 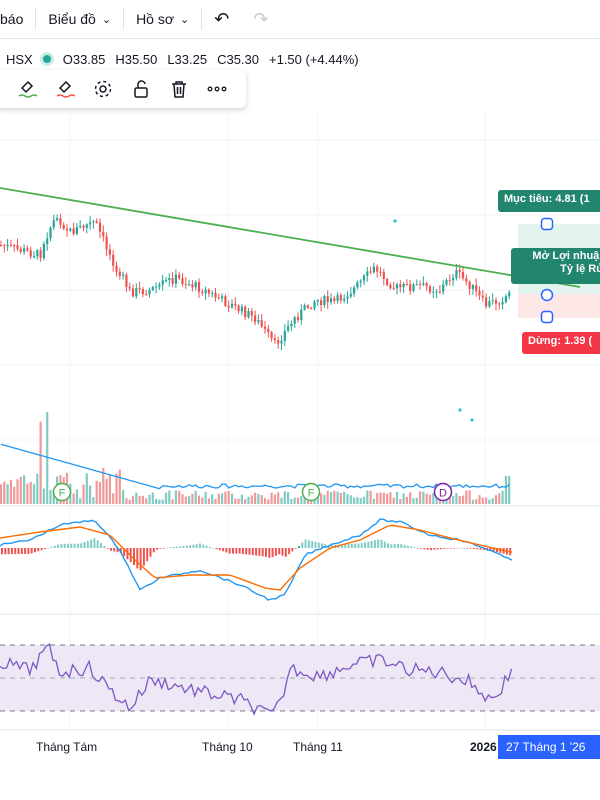 What do you see at coordinates (27, 89) in the screenshot?
I see `brush-line-icon` at bounding box center [27, 89].